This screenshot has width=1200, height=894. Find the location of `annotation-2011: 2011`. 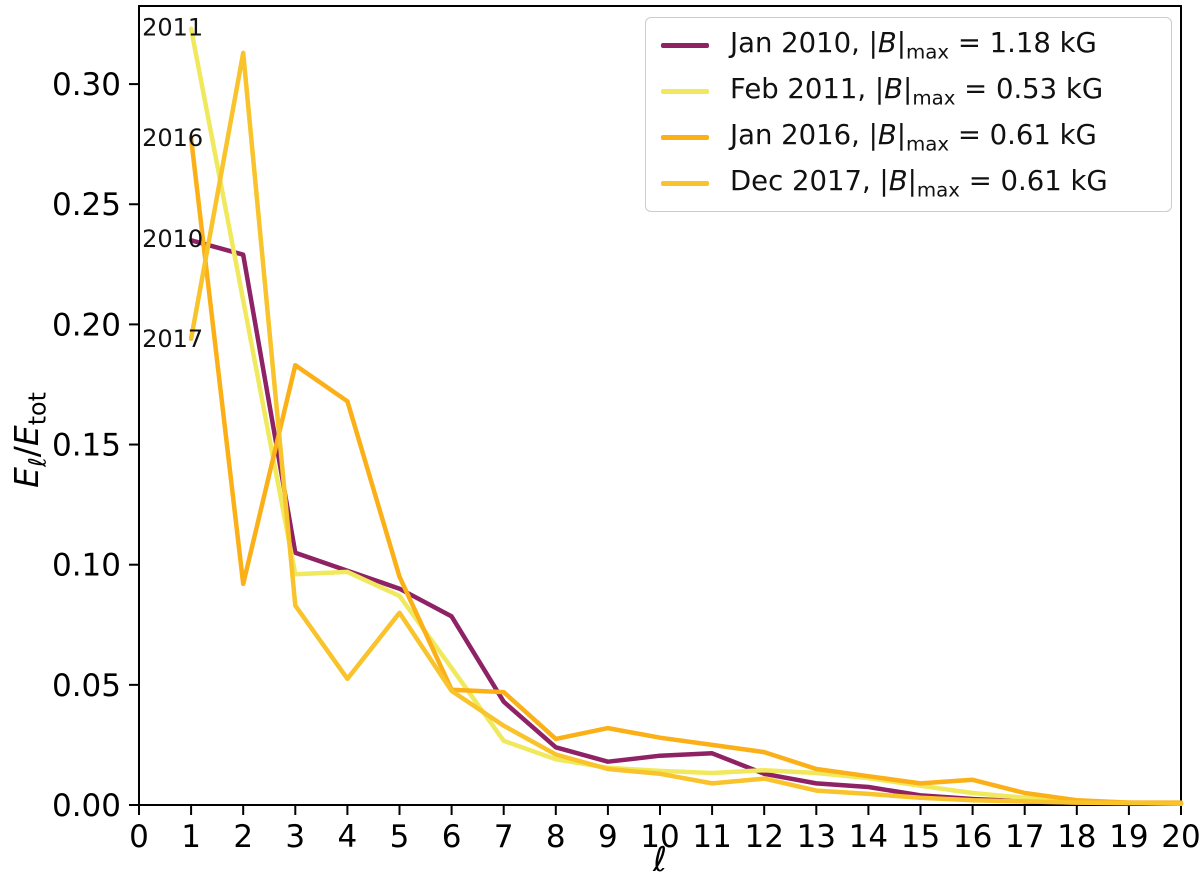

annotation-2011: 2011 is located at coordinates (172, 28).